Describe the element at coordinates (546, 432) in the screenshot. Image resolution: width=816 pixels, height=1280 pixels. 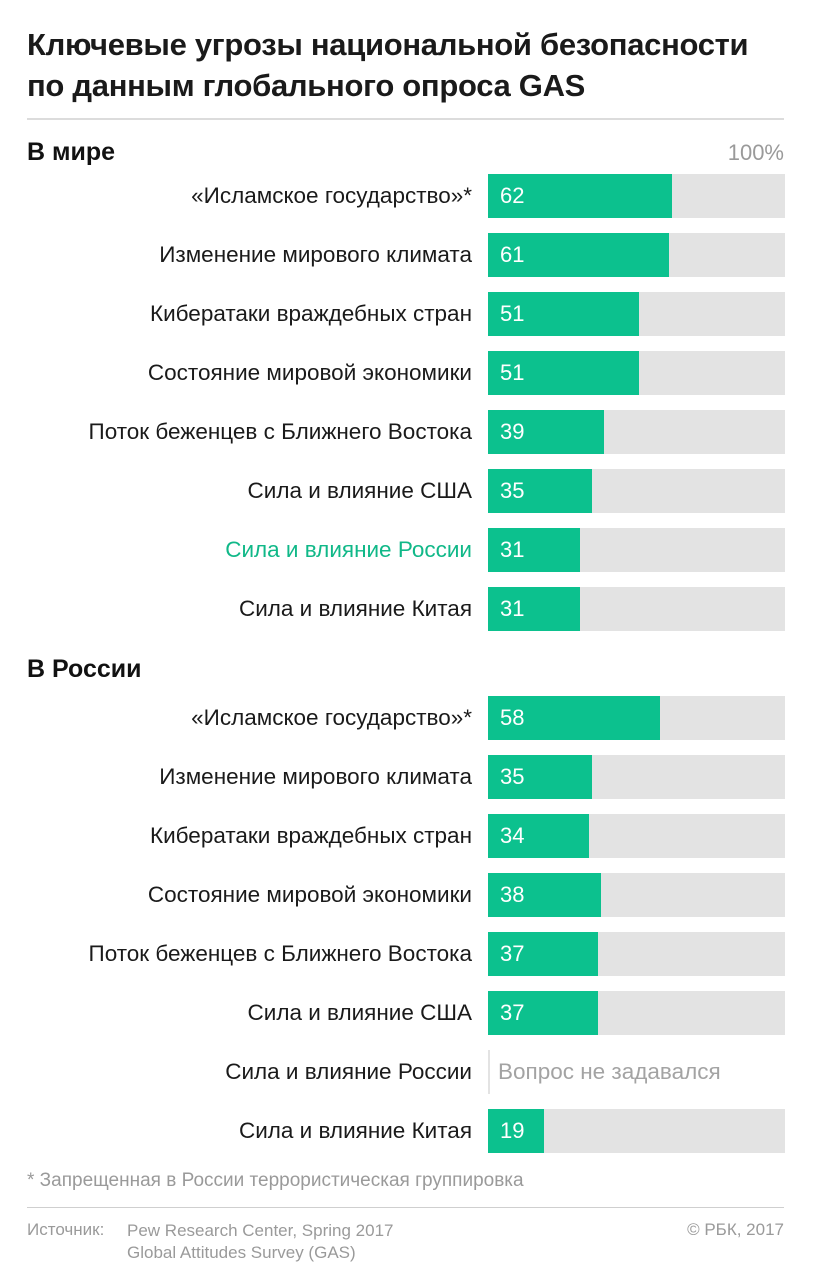
I see `bar: 39` at that location.